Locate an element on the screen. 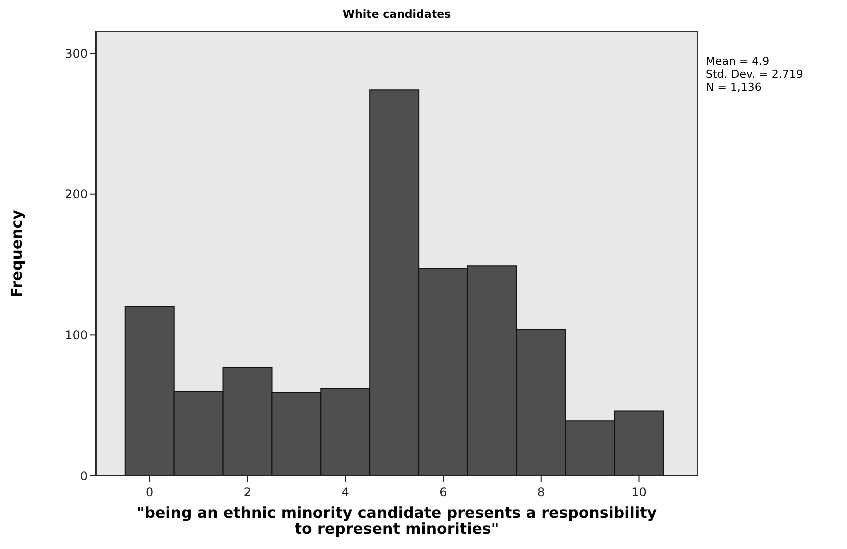 Image resolution: width=847 pixels, height=549 pixels. x-tick-label: 8 is located at coordinates (542, 493).